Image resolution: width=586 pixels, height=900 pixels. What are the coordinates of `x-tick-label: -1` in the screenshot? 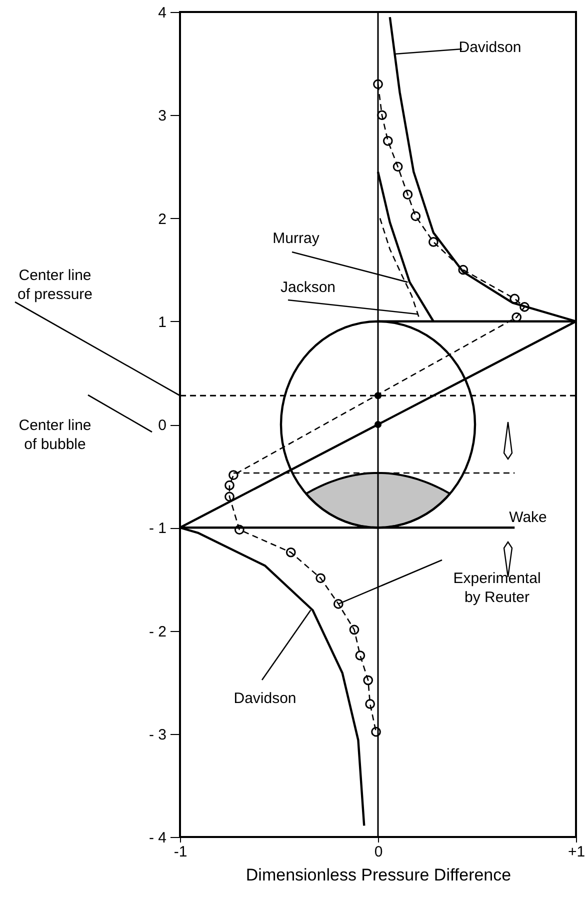 It's located at (181, 852).